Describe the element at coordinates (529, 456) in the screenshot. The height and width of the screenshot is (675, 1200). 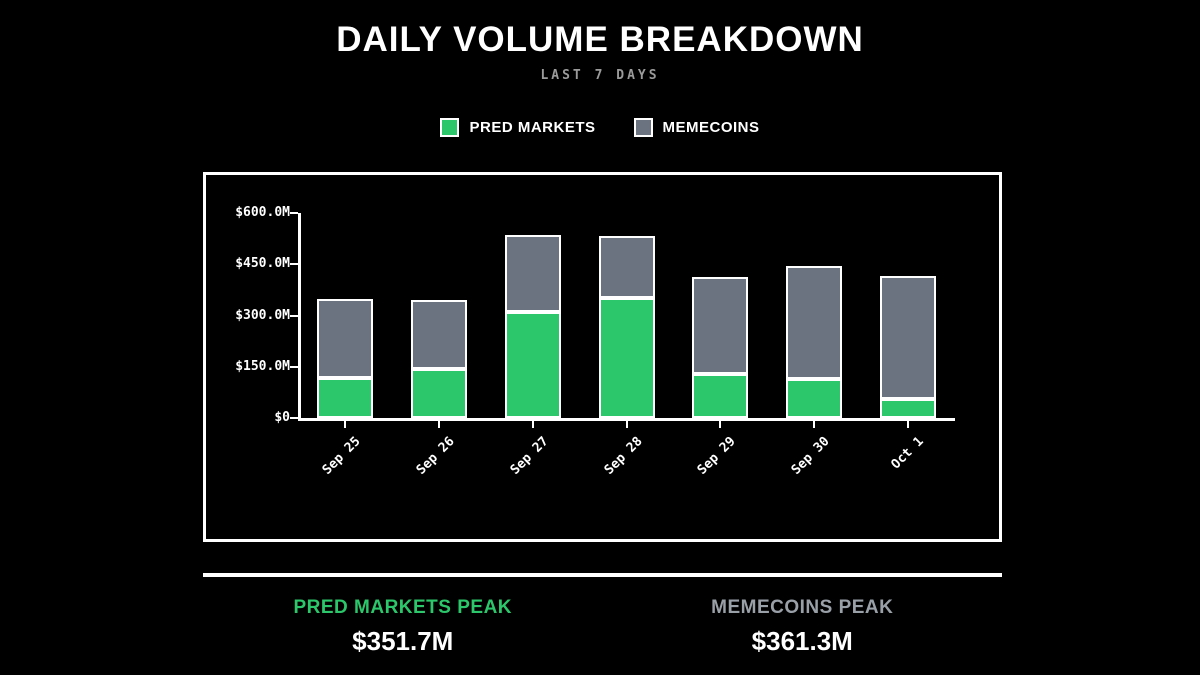
I see `x-tick-label: Sep 27` at that location.